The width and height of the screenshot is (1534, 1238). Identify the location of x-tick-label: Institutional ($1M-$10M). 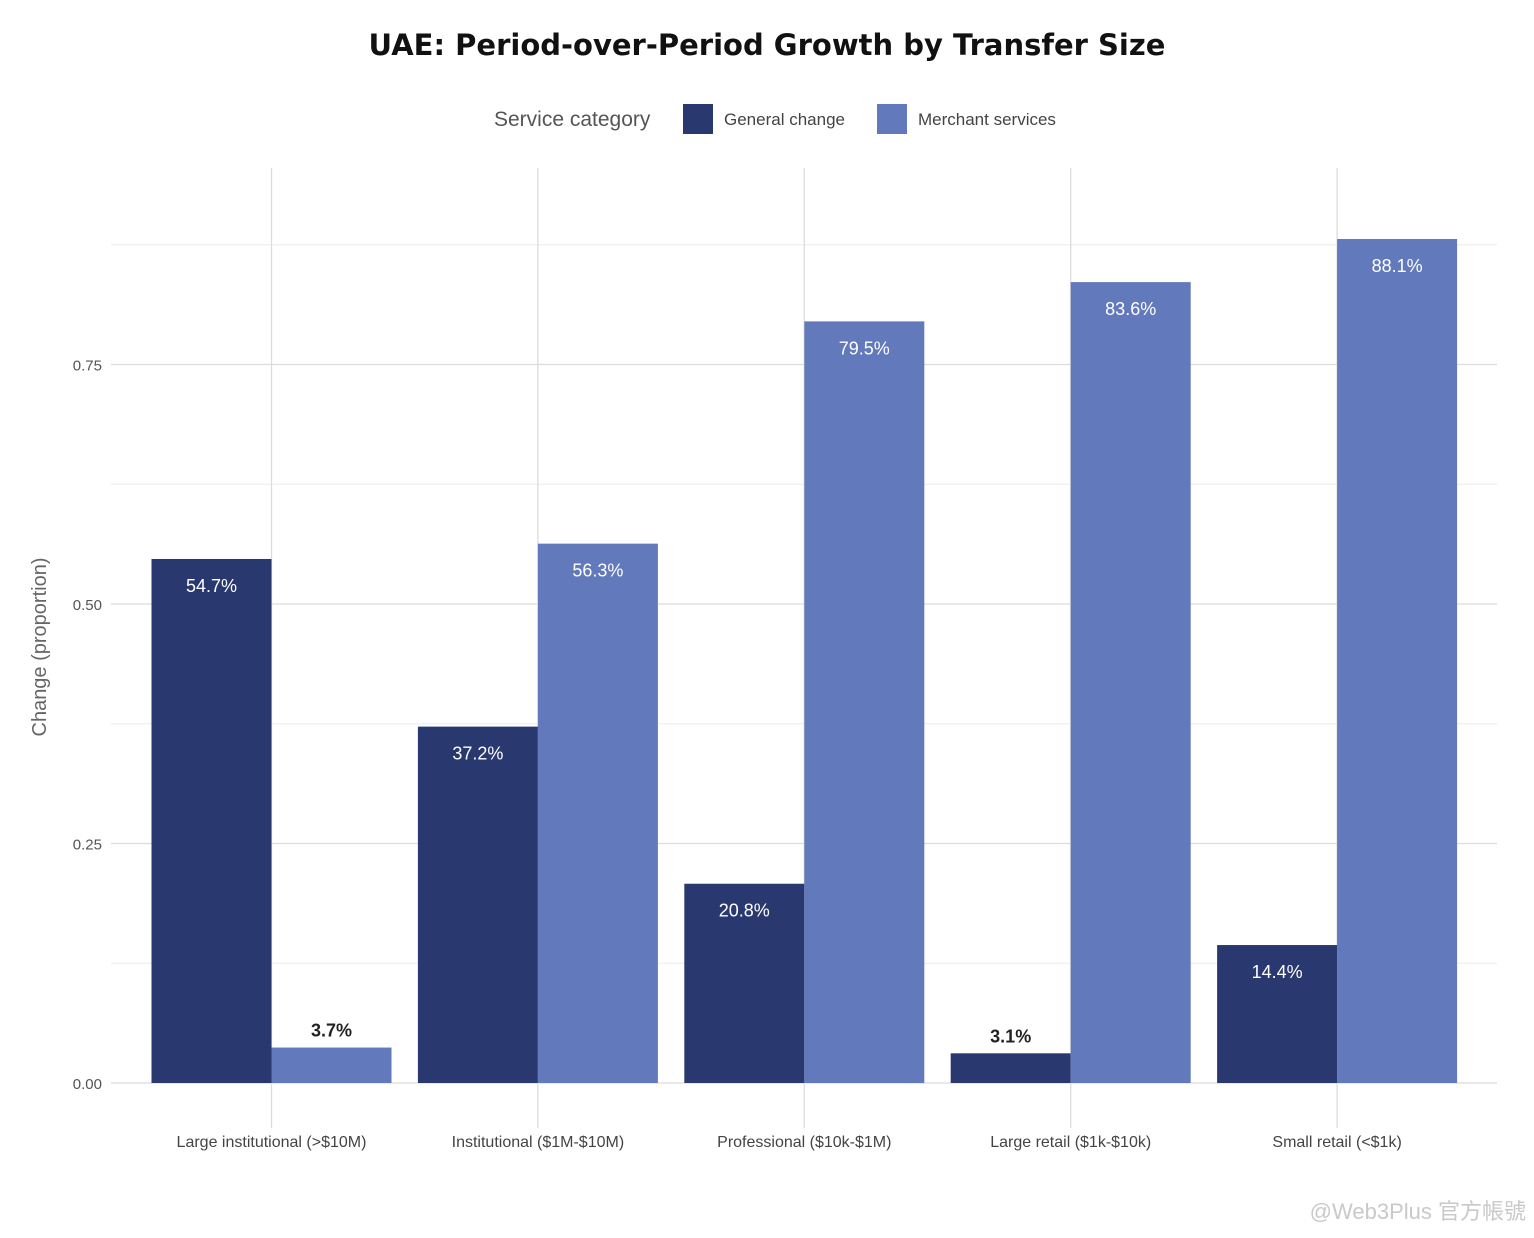
(538, 1142).